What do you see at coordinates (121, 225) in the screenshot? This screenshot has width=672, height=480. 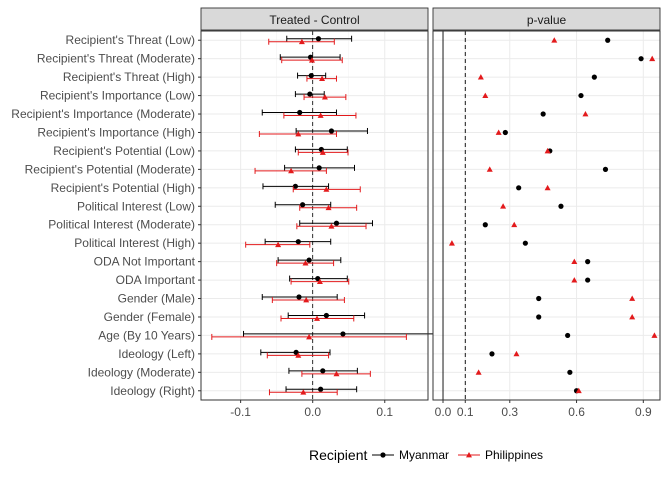 I see `y-tick-label: Political Interest (Moderate)` at bounding box center [121, 225].